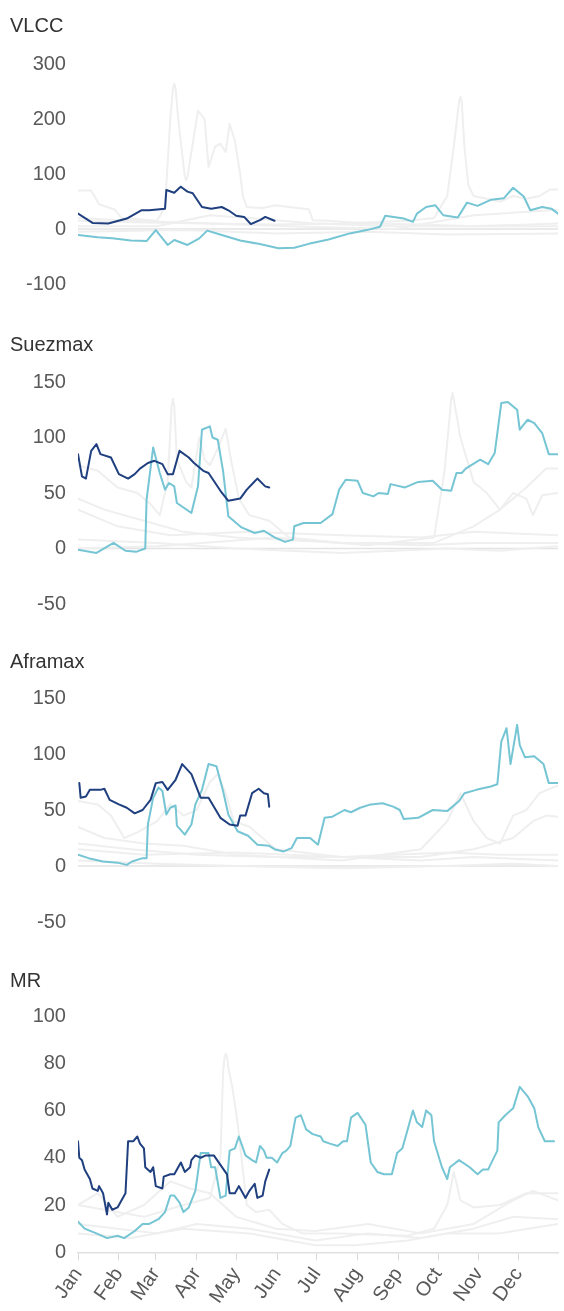 The image size is (564, 1311). I want to click on x-tick-label: Nov, so click(467, 1284).